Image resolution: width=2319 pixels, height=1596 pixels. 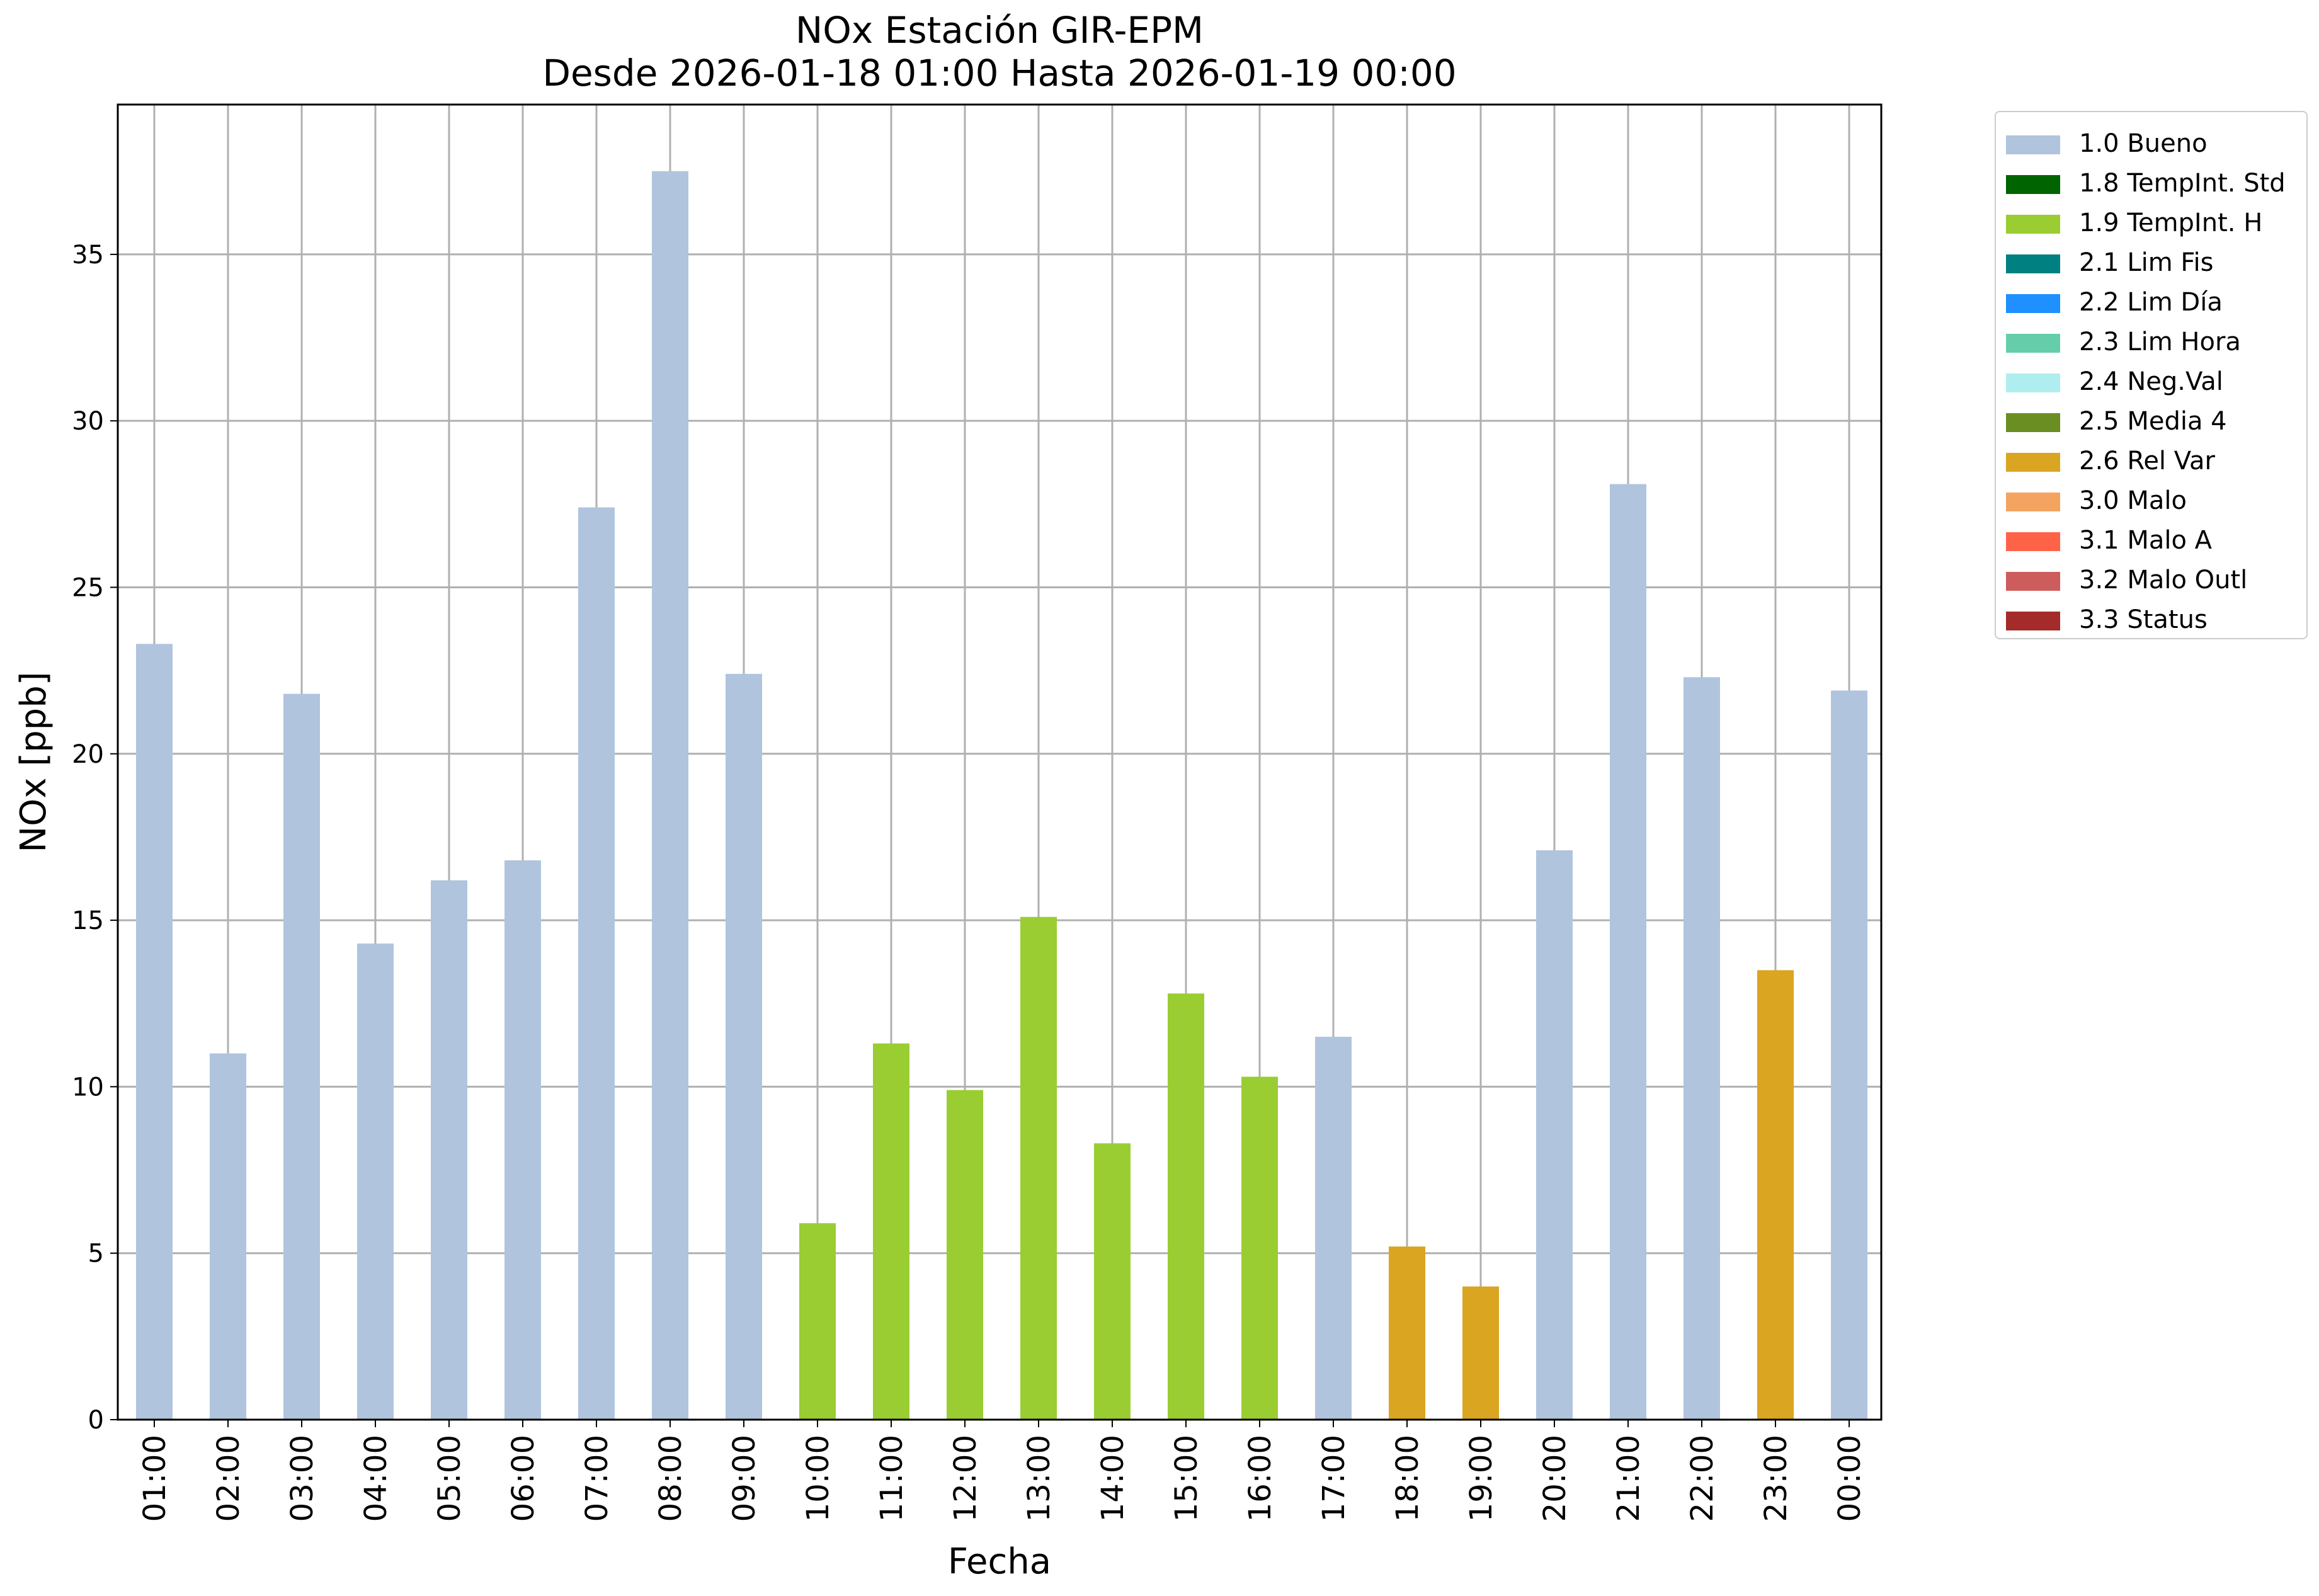 I want to click on legend-label: 3.2 Malo Outl, so click(x=2163, y=580).